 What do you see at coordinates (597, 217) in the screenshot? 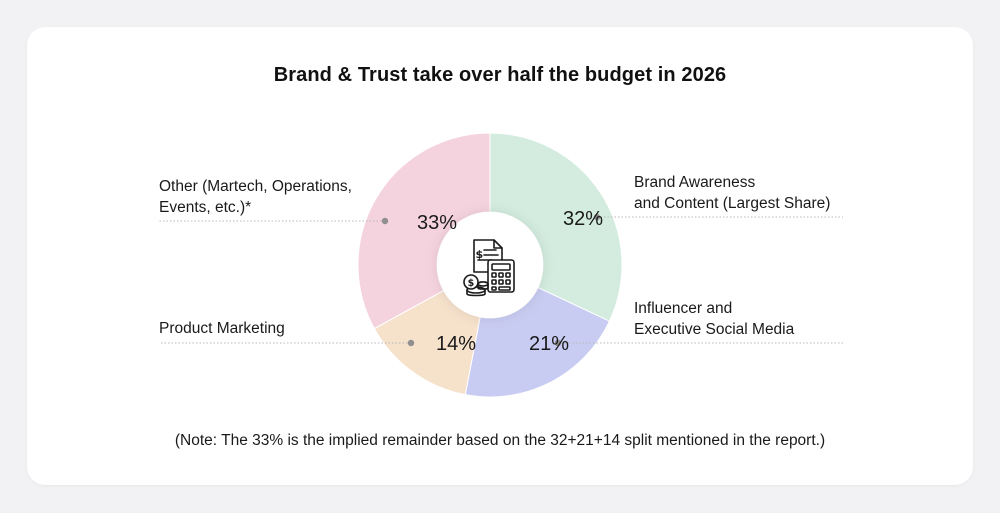
I see `leader-dot-brand-awareness` at bounding box center [597, 217].